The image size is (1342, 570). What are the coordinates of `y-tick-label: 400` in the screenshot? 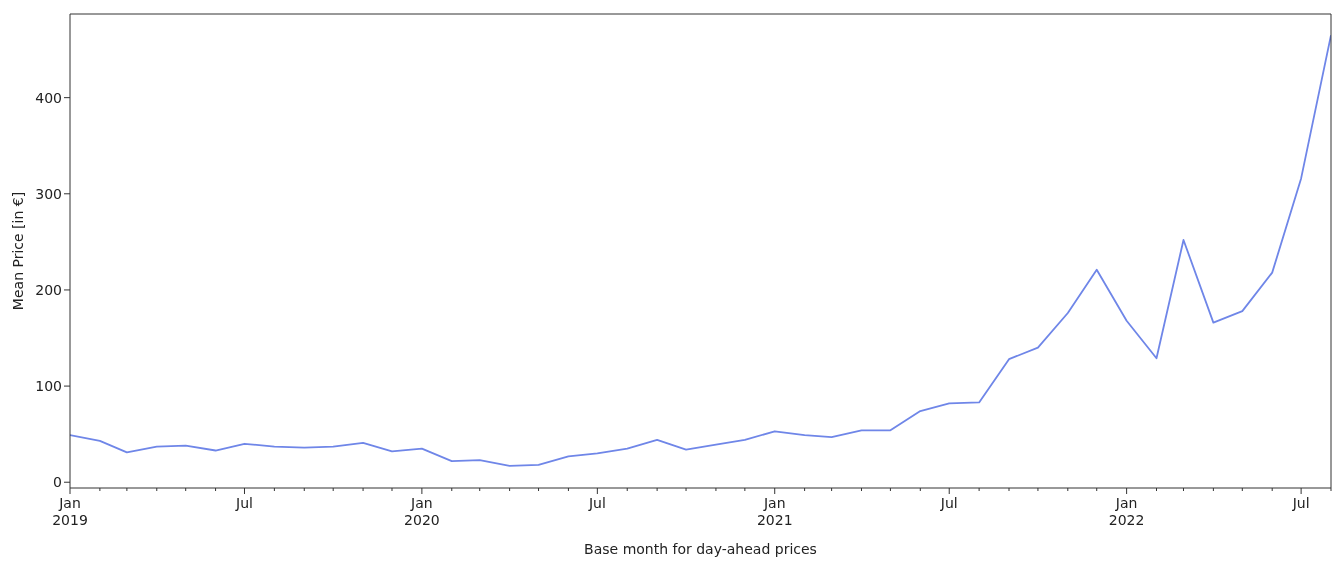 It's located at (48, 97).